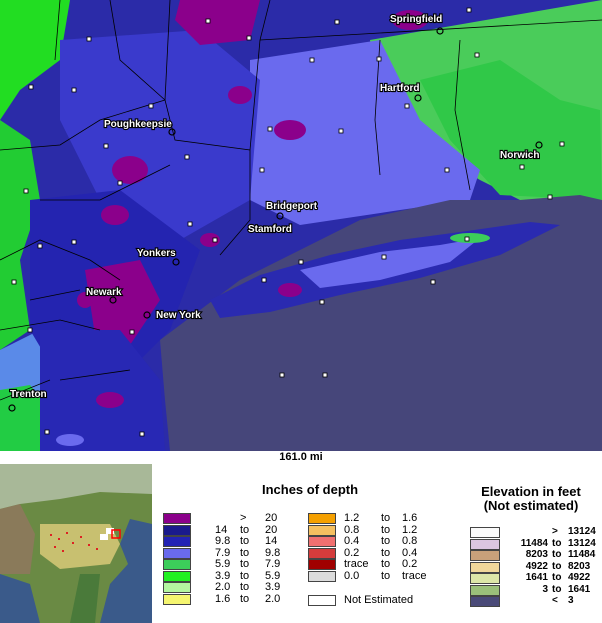 Image resolution: width=602 pixels, height=623 pixels. What do you see at coordinates (410, 529) in the screenshot?
I see `snow-legend-high: 1.2` at bounding box center [410, 529].